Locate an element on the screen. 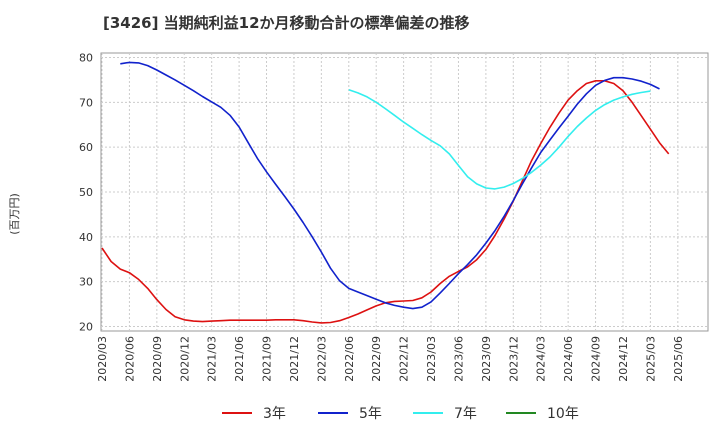  x-tick-label: 2020/12 is located at coordinates (184, 359).